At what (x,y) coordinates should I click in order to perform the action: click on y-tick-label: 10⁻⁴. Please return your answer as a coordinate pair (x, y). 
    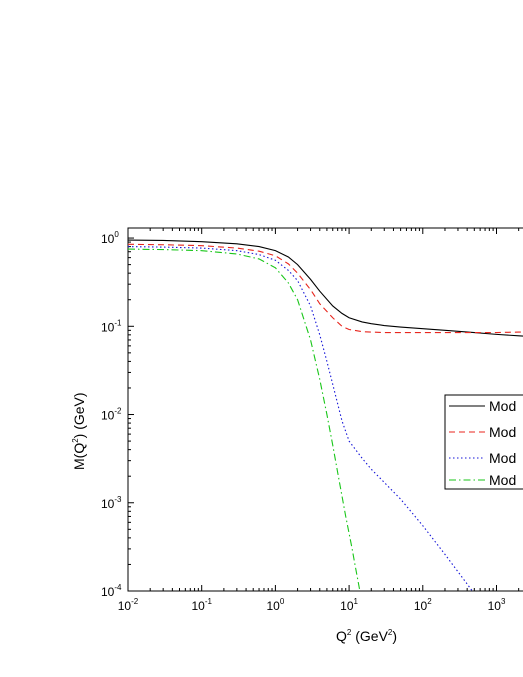
    Looking at the image, I should click on (111, 591).